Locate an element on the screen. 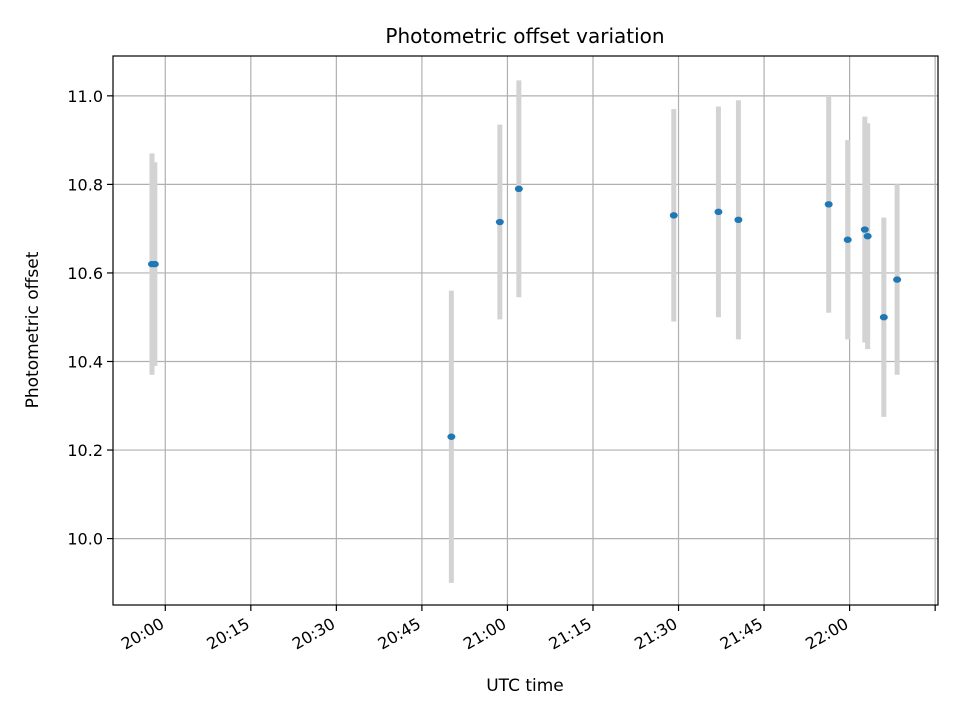 This screenshot has height=720, width=960. y-tick-label: 10.0 is located at coordinates (85, 539).